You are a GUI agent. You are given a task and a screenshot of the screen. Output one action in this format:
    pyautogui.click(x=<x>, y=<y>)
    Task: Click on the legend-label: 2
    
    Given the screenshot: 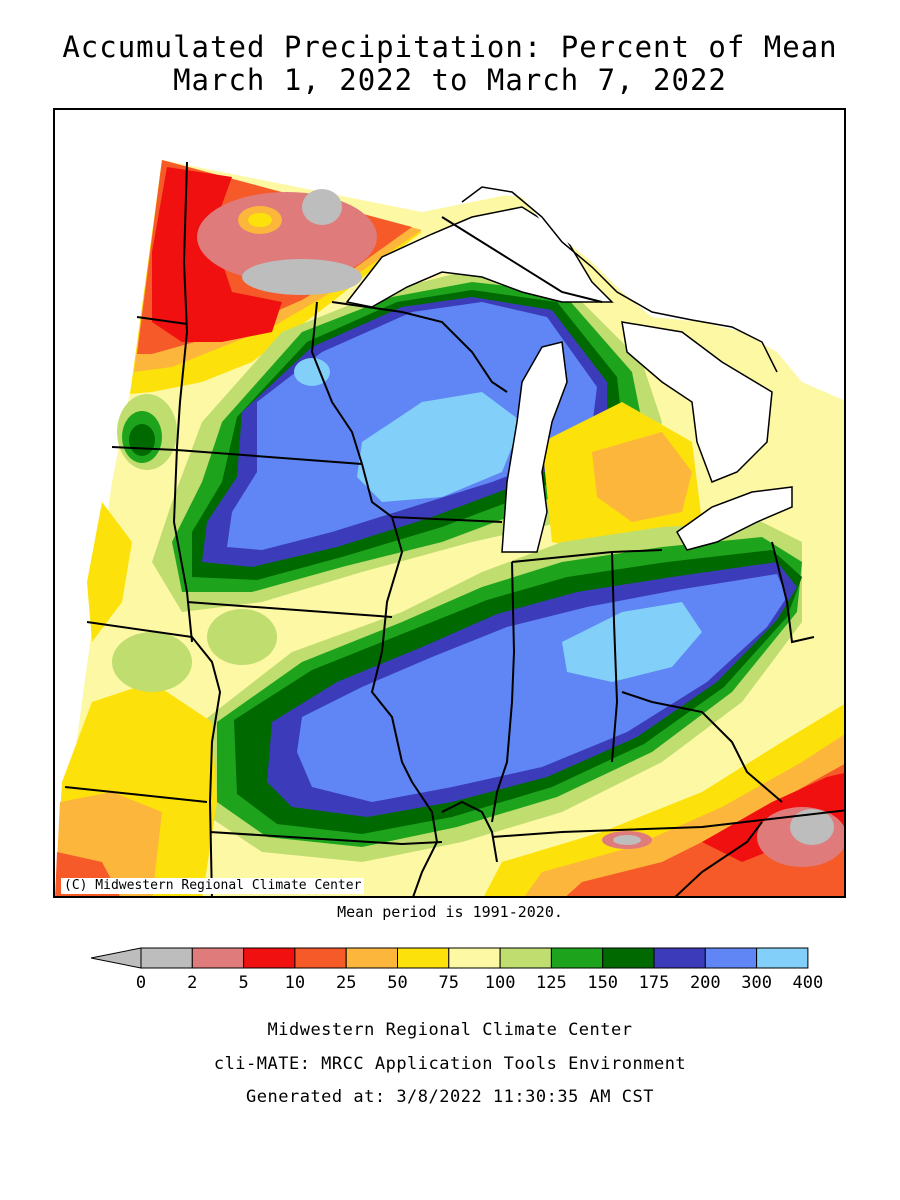 What is the action you would take?
    pyautogui.click(x=192, y=983)
    